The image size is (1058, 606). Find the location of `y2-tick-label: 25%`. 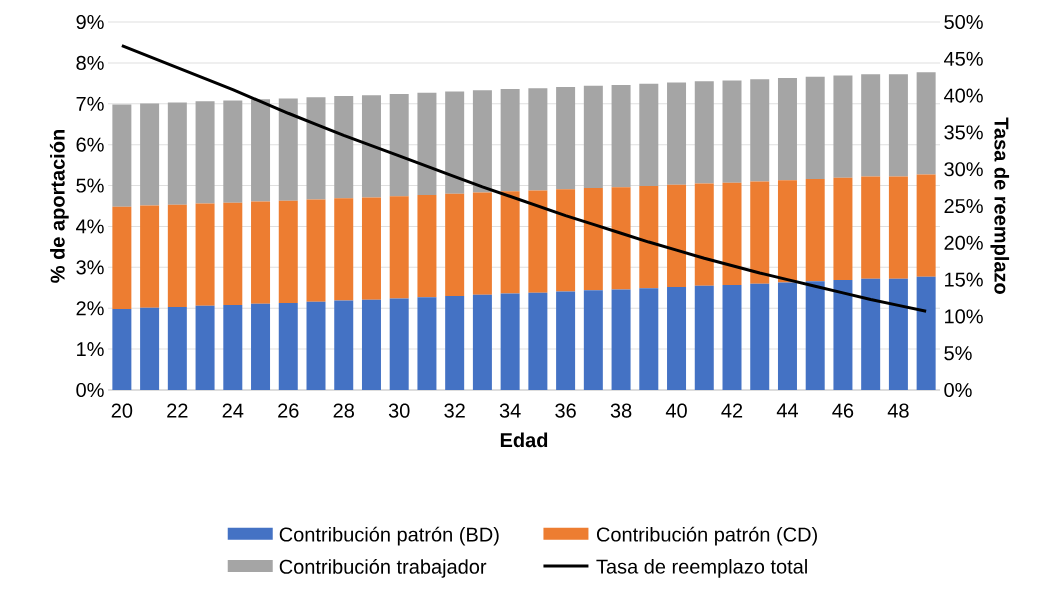

y2-tick-label: 25% is located at coordinates (963, 206).